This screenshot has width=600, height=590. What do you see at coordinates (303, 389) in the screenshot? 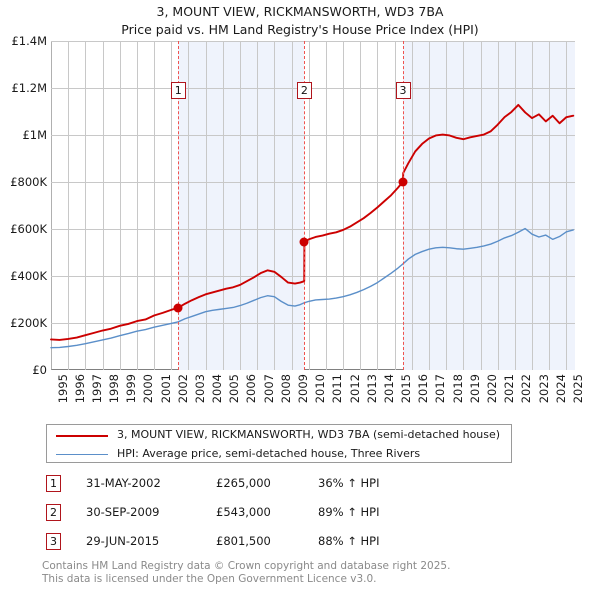
I see `x-tick-label: 2009` at bounding box center [303, 389].